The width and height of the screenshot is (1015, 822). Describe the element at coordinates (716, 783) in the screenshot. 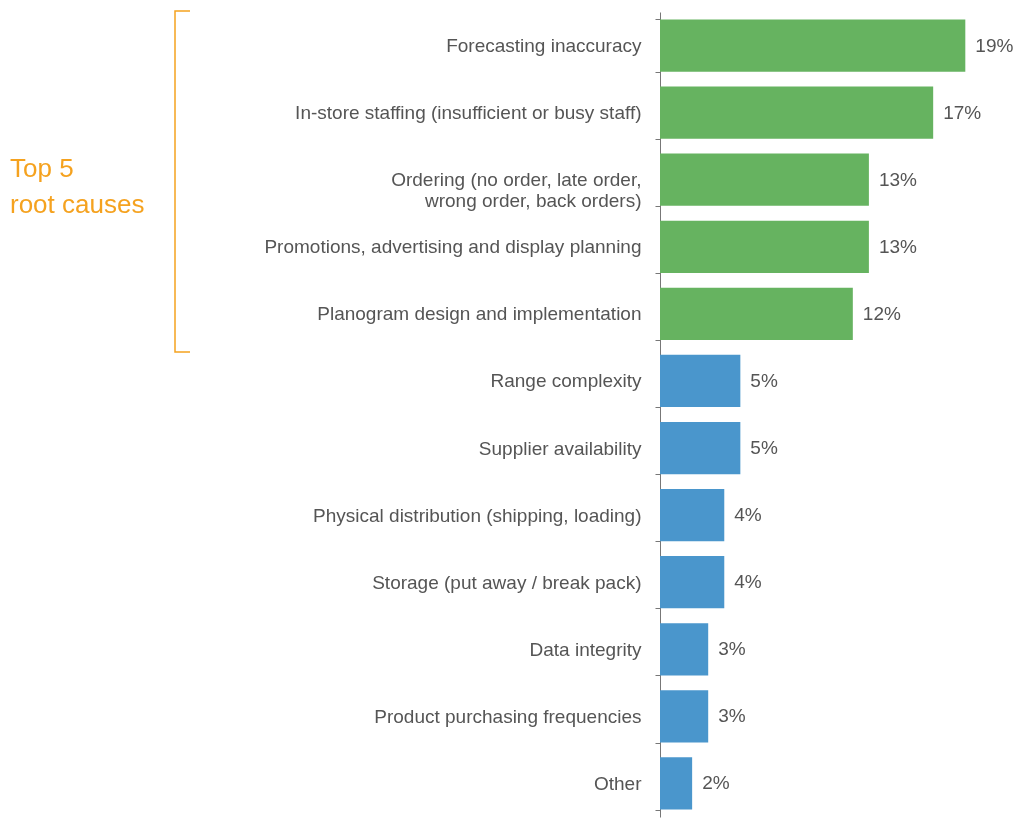

I see `data-label: 2%` at that location.